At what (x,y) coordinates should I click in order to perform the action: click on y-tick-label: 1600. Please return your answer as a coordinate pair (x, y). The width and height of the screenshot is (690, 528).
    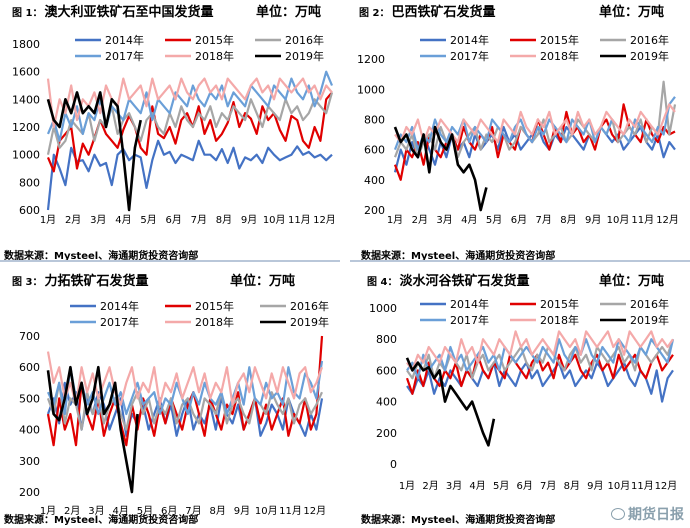
    Looking at the image, I should click on (26, 72).